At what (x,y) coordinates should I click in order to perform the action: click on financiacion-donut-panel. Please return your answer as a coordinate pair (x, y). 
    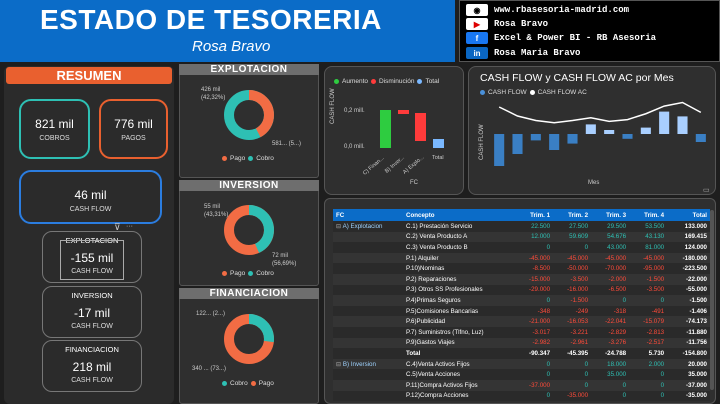
    Looking at the image, I should click on (249, 346).